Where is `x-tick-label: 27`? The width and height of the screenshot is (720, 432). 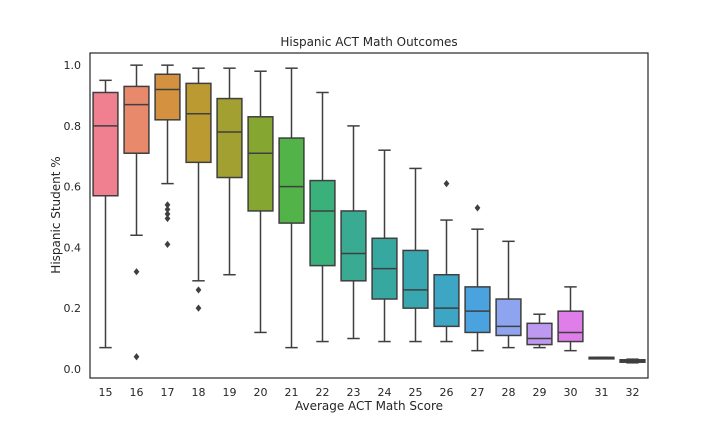 x-tick-label: 27 is located at coordinates (478, 392).